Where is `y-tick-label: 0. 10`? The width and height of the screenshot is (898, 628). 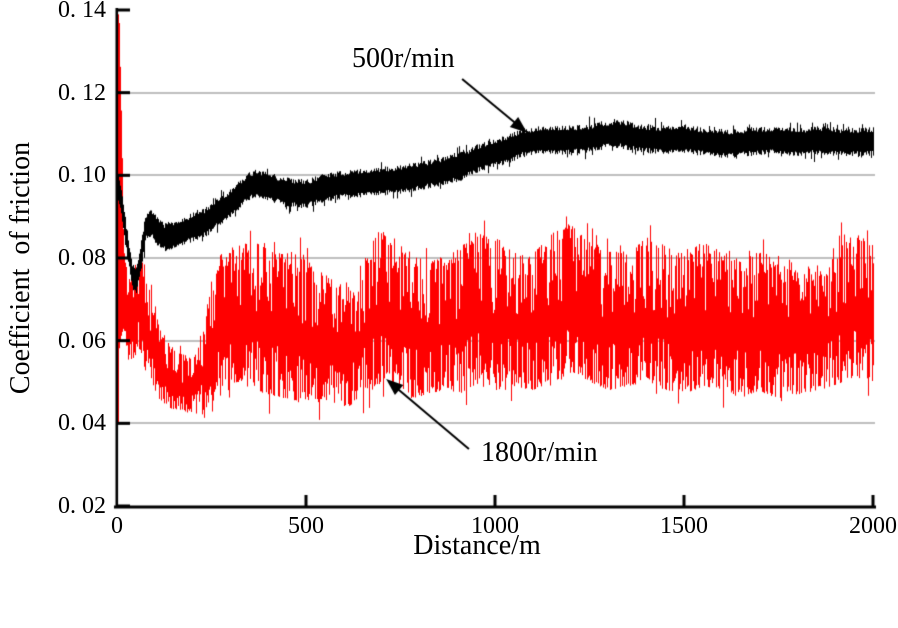 y-tick-label: 0. 10 is located at coordinates (82, 175).